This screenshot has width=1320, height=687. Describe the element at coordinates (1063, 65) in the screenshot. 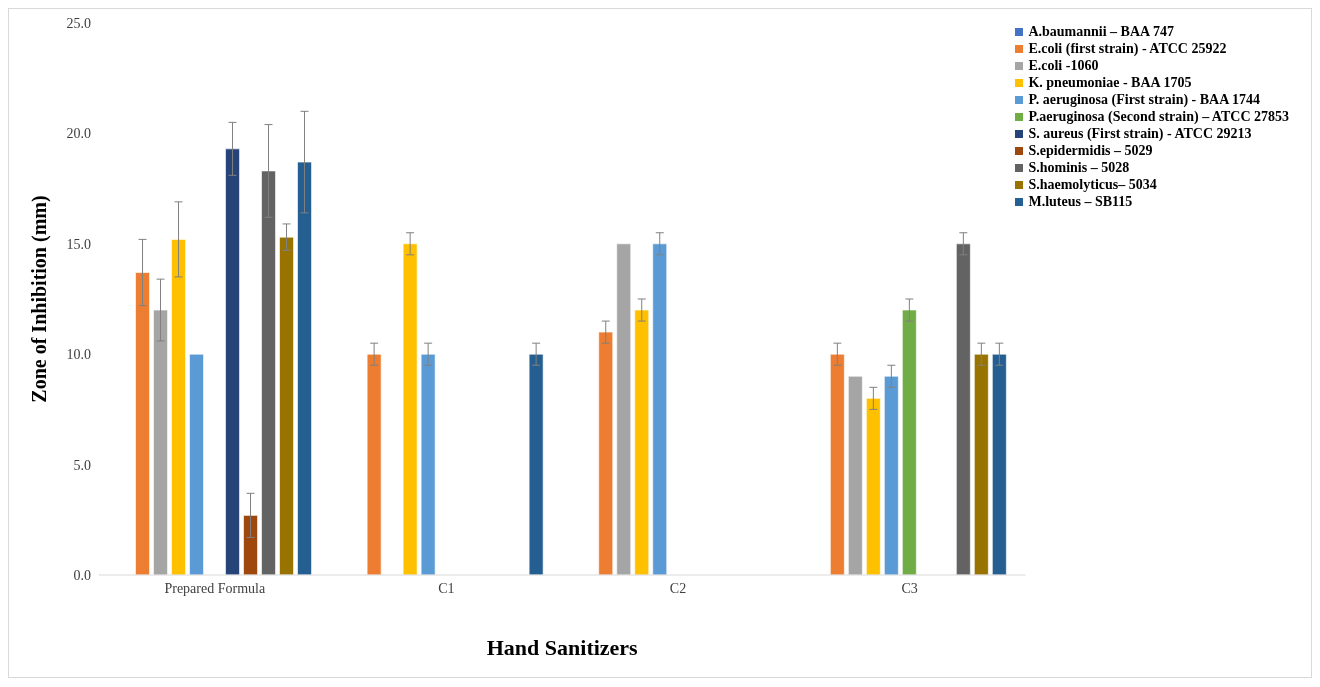

I see `legend-label: E.coli -1060` at that location.